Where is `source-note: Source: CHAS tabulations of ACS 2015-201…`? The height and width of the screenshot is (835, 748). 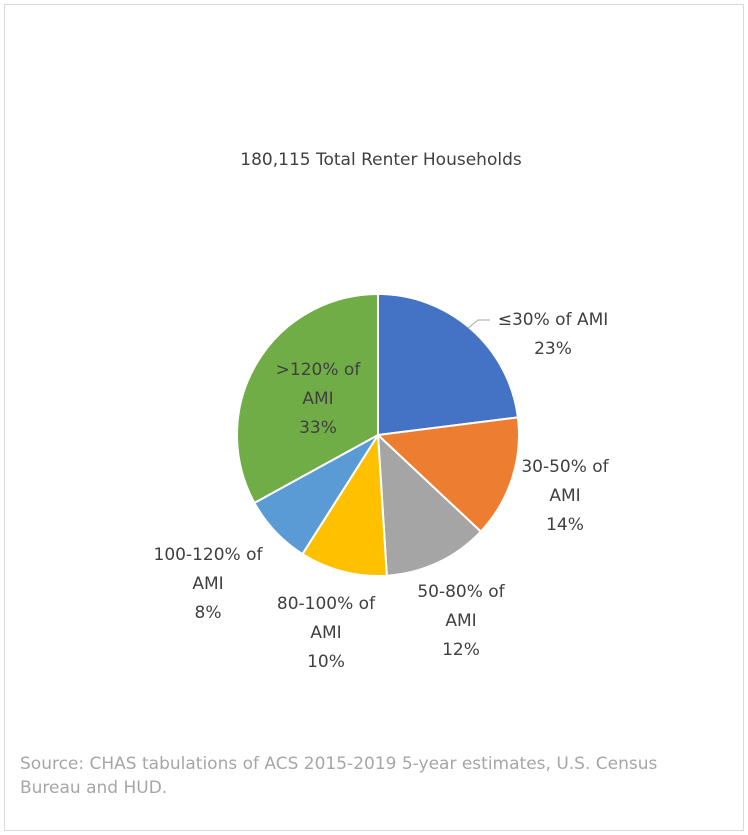 source-note: Source: CHAS tabulations of ACS 2015-201… is located at coordinates (339, 776).